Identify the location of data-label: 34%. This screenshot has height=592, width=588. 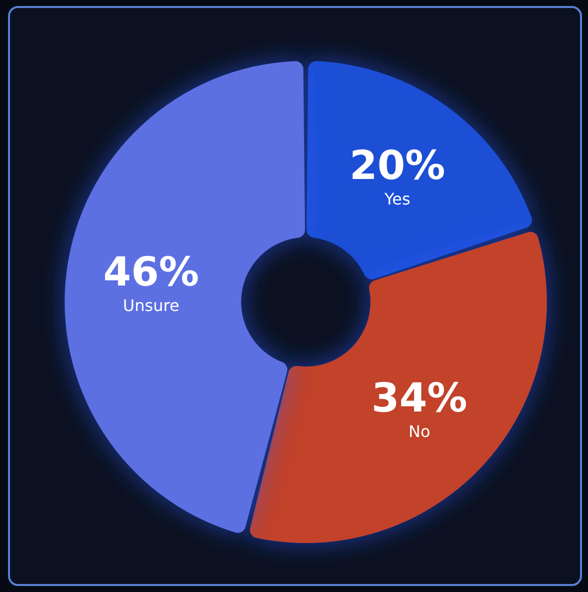
(420, 399).